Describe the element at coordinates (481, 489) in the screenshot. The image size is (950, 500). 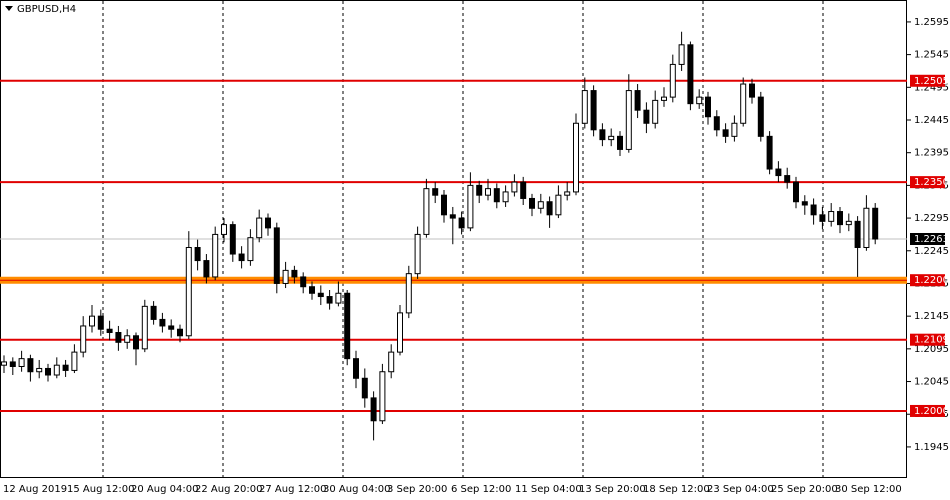
I see `x-tick-label: 6 Sep 12:00` at that location.